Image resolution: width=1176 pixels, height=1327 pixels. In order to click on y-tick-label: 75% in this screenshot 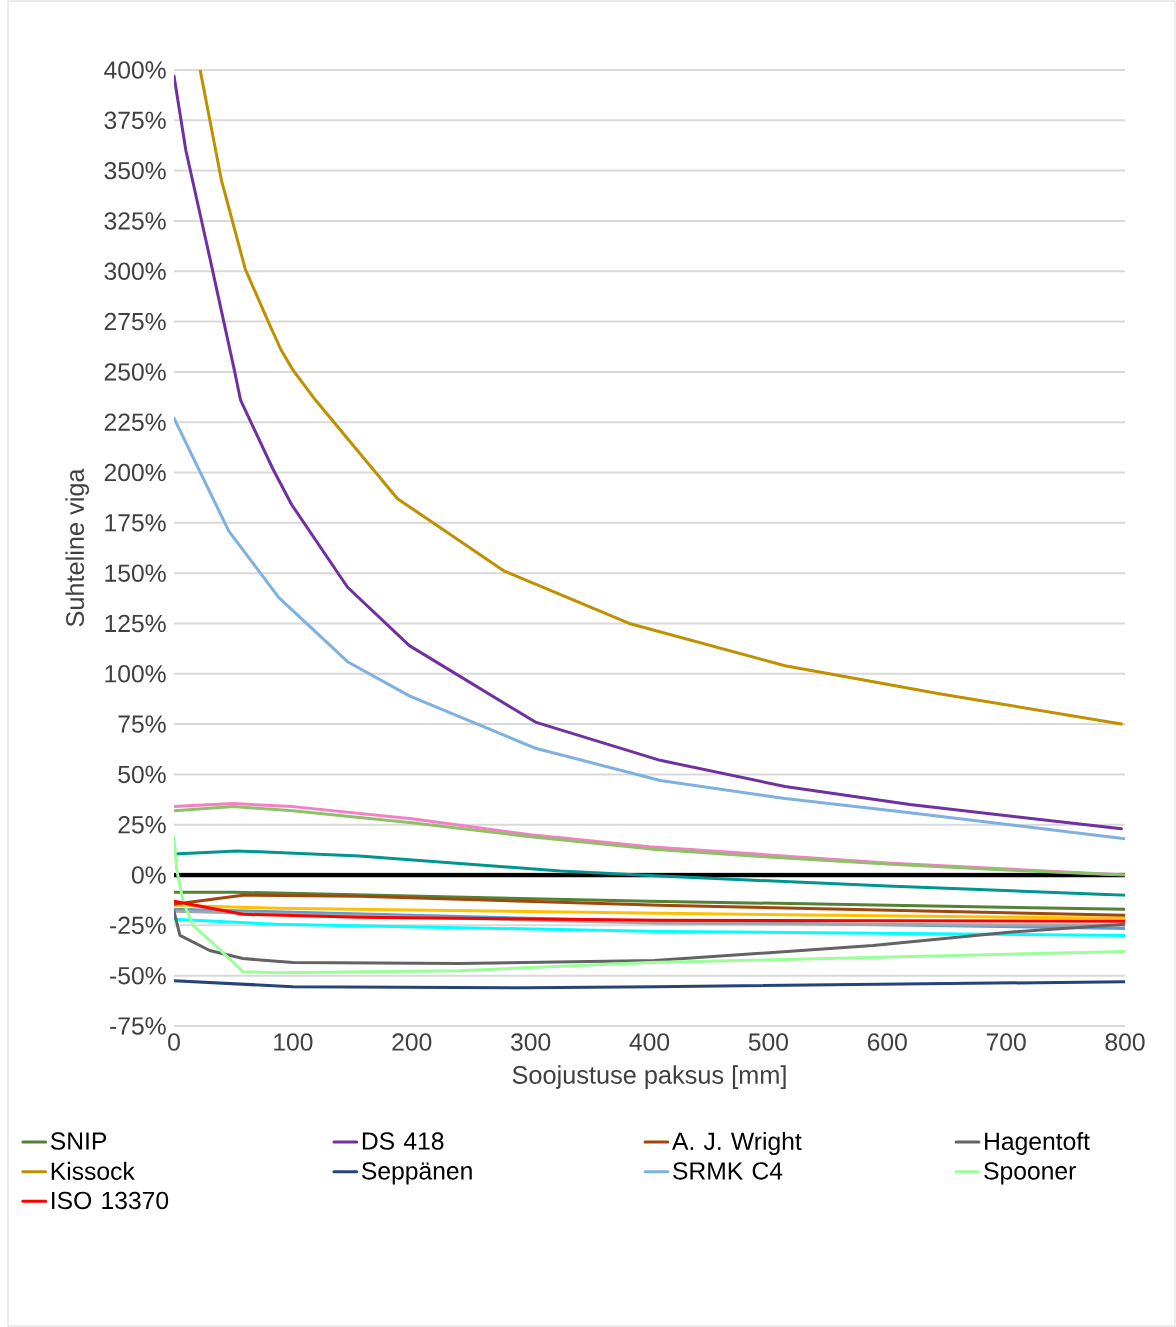, I will do `click(142, 724)`.